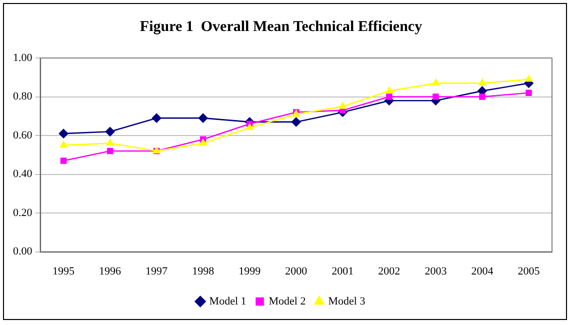 The width and height of the screenshot is (572, 325). What do you see at coordinates (389, 271) in the screenshot?
I see `x-tick-label: 2002` at bounding box center [389, 271].